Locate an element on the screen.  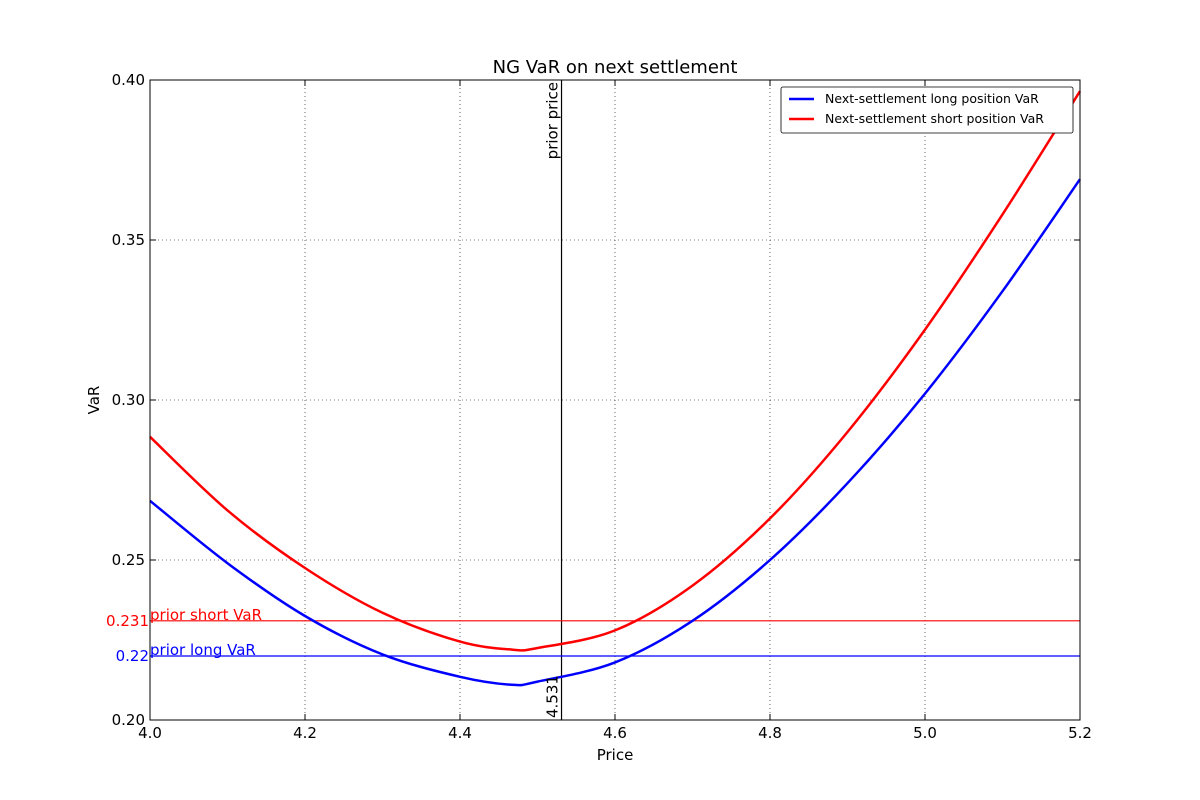
y-tick-label: 0.30 is located at coordinates (128, 400).